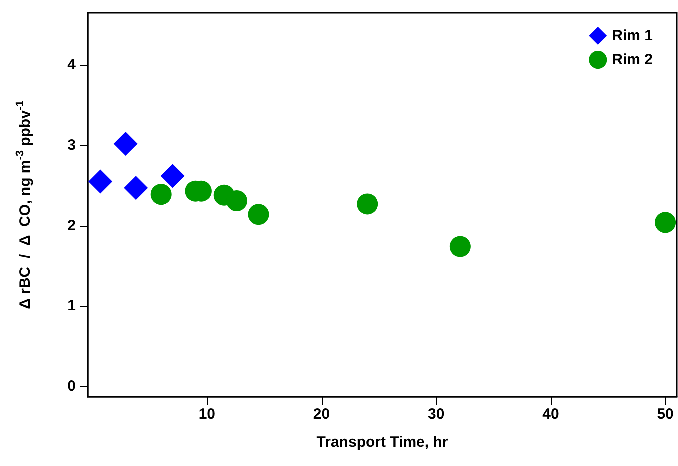  I want to click on y-tick-label: 3, so click(72, 145).